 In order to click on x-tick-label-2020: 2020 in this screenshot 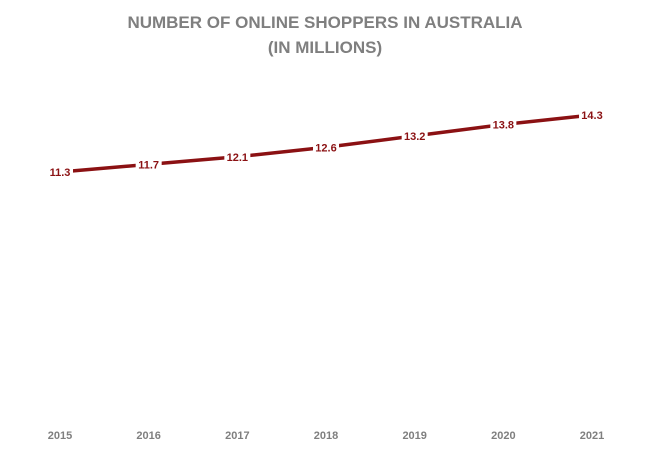, I will do `click(503, 436)`.